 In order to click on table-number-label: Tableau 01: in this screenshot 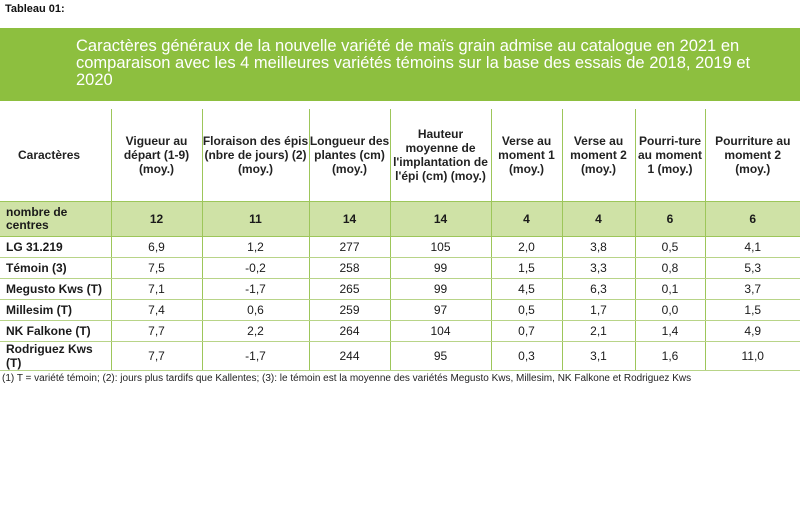, I will do `click(35, 9)`.